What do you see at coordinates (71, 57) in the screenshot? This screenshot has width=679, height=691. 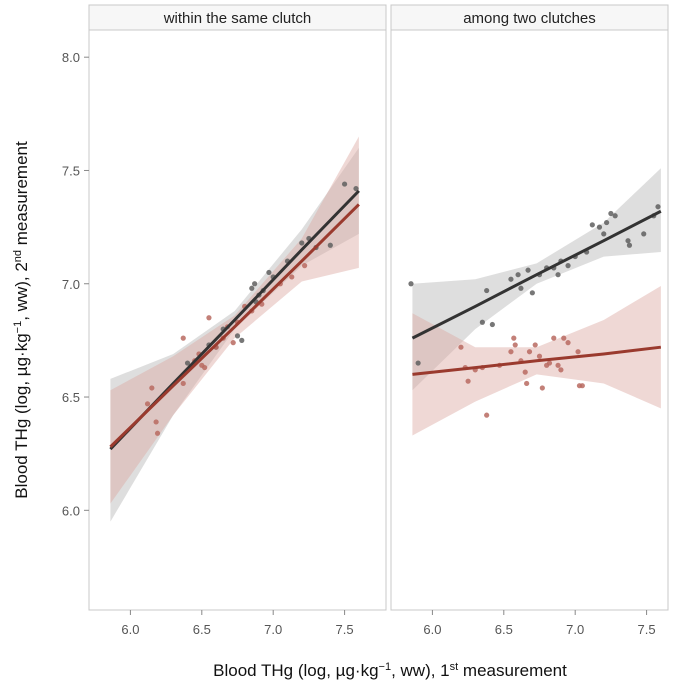 I see `y-tick-label: 8.0` at bounding box center [71, 57].